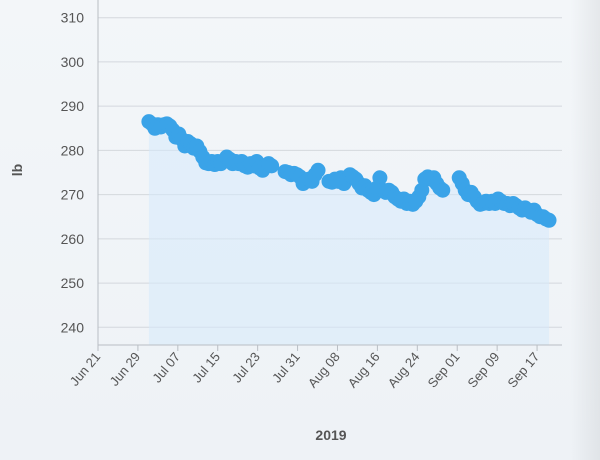  I want to click on y-tick-labels: 240 250 260 270 280 290 300 310, so click(73, 173).